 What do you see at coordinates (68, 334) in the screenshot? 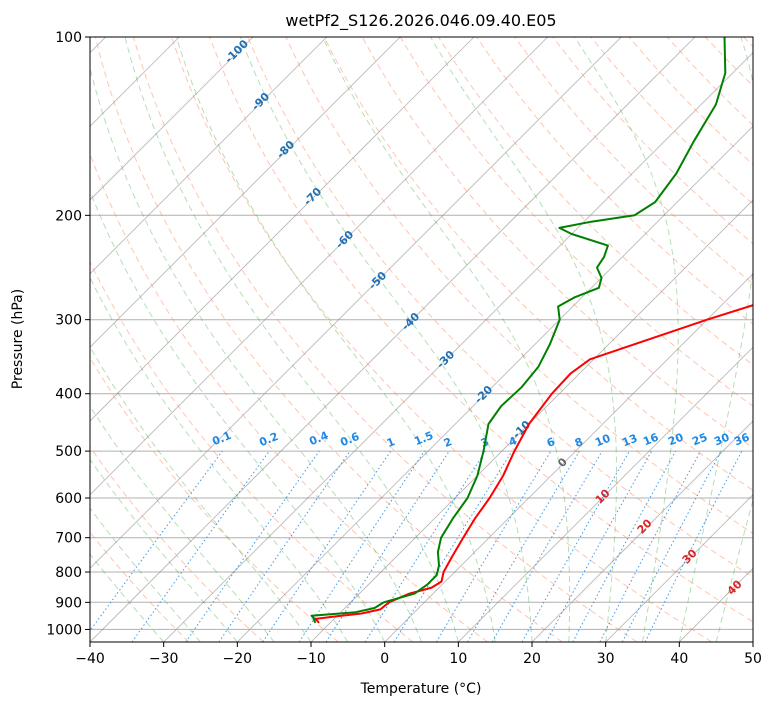
I see `y-axis-ticks: 100 200 300 400 500 600 700 800 900 1000` at bounding box center [68, 334].